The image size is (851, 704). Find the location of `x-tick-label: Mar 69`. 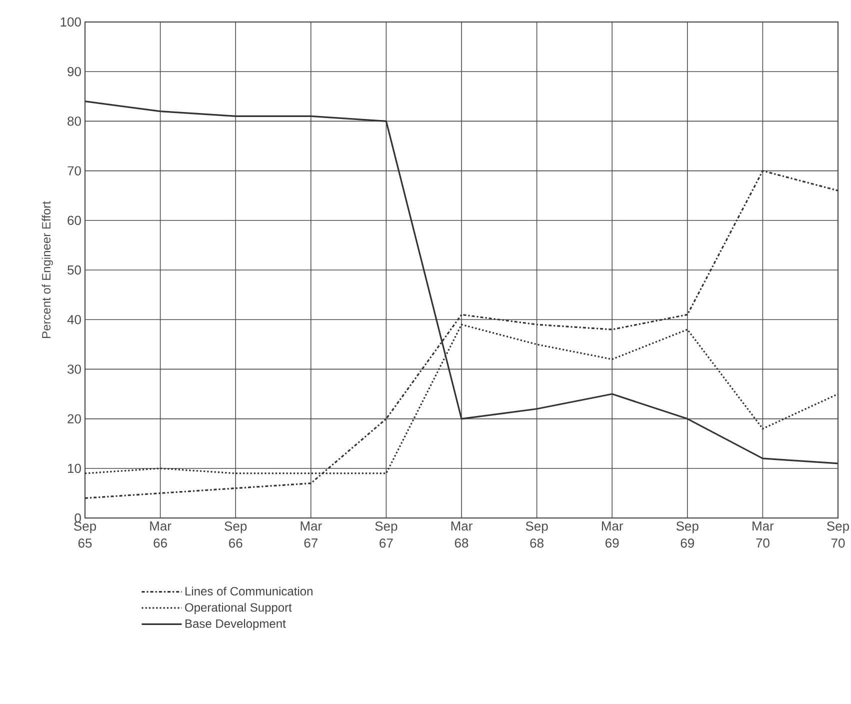

x-tick-label: Mar 69 is located at coordinates (613, 535).